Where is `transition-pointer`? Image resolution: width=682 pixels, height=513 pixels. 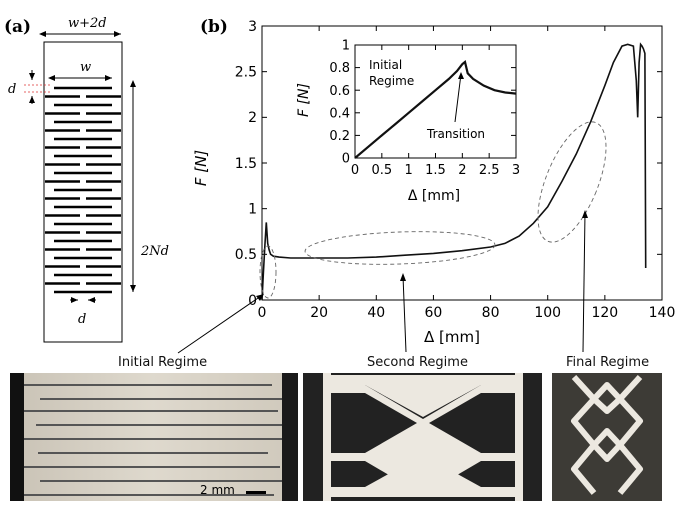 transition-pointer is located at coordinates (458, 98).